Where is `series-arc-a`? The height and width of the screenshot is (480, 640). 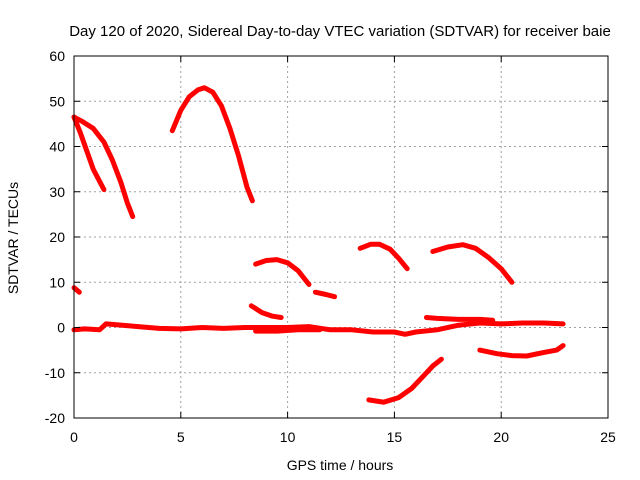 series-arc-a is located at coordinates (89, 153).